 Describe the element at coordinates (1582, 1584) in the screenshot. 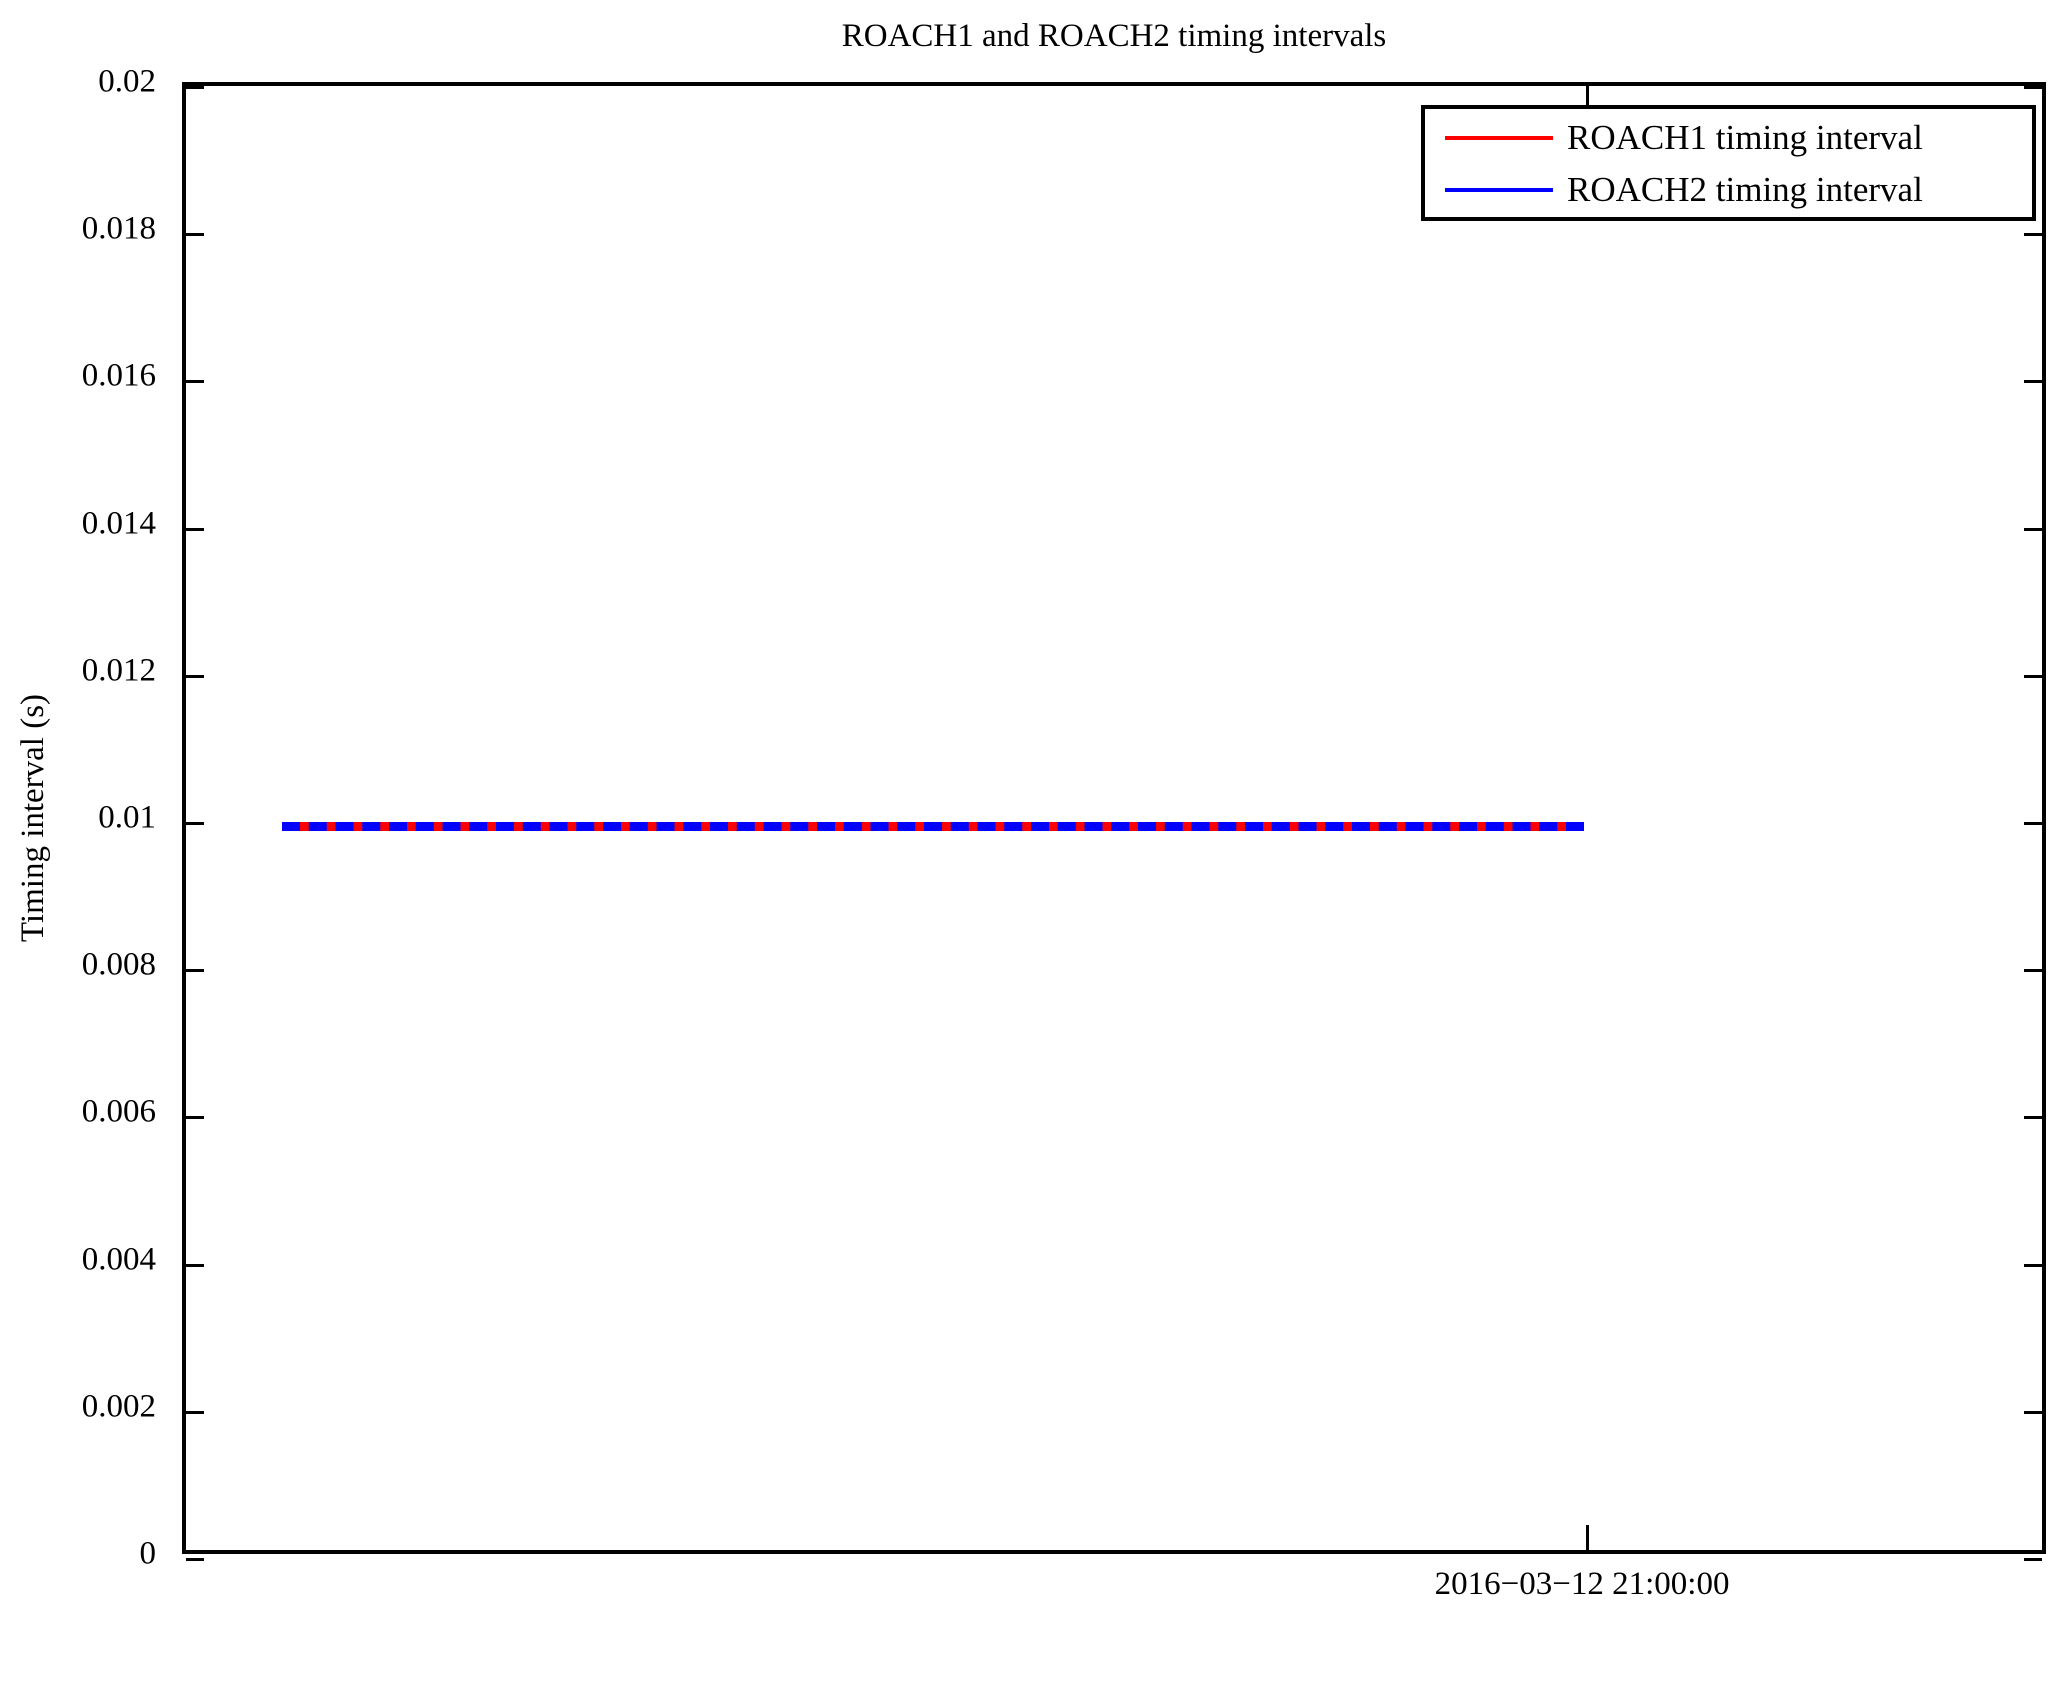

I see `x-tick-label: 2016−03−12 21:00:00` at that location.